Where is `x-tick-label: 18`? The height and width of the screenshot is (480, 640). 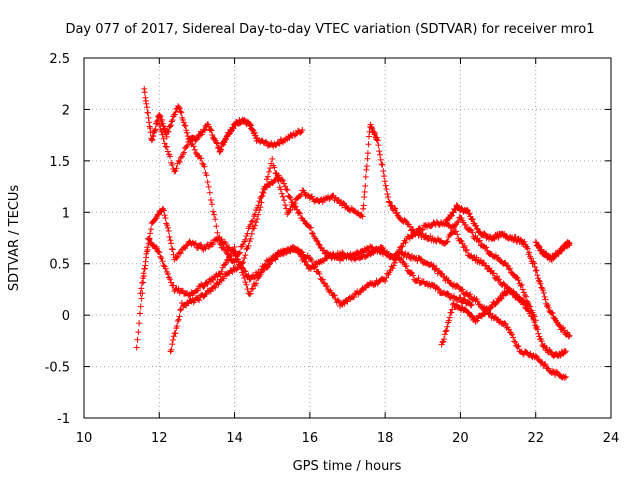
x-tick-label: 18 is located at coordinates (385, 438).